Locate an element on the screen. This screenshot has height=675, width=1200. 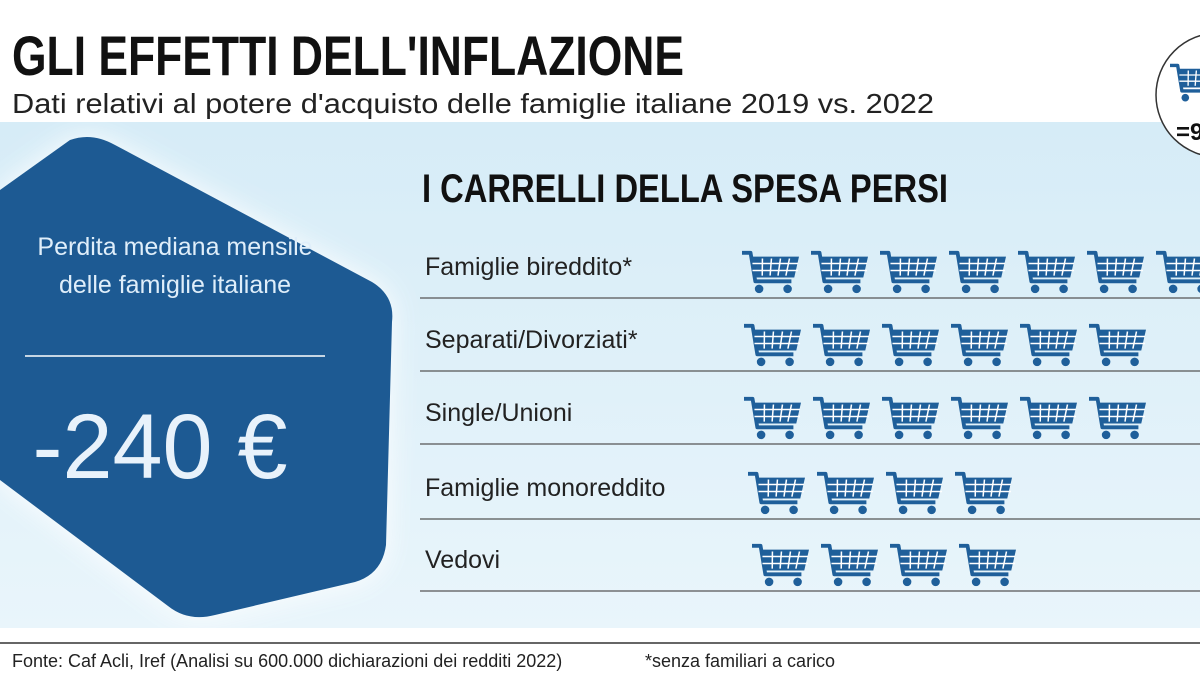
note: *senza familiari a carico is located at coordinates (740, 661).